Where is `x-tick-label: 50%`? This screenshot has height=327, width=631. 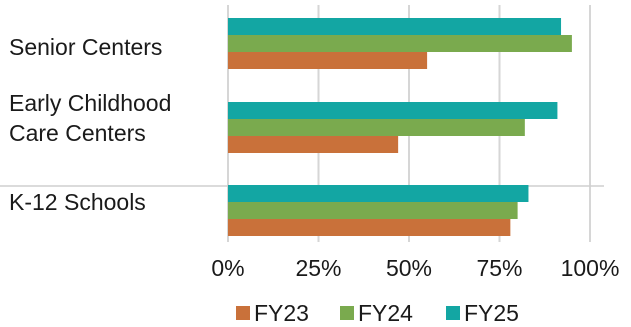 x-tick-label: 50% is located at coordinates (409, 268).